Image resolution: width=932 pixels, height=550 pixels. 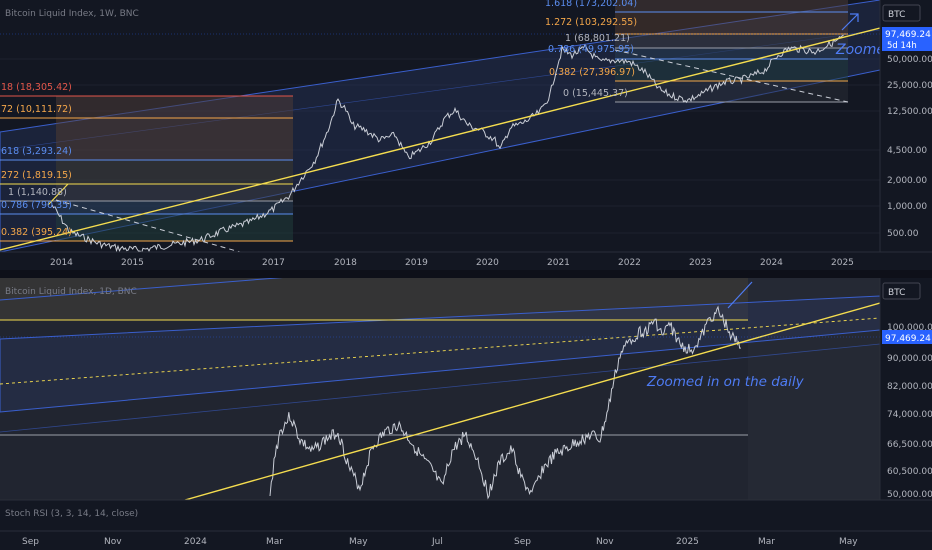 I want to click on y-tick: 500.00, so click(x=903, y=234).